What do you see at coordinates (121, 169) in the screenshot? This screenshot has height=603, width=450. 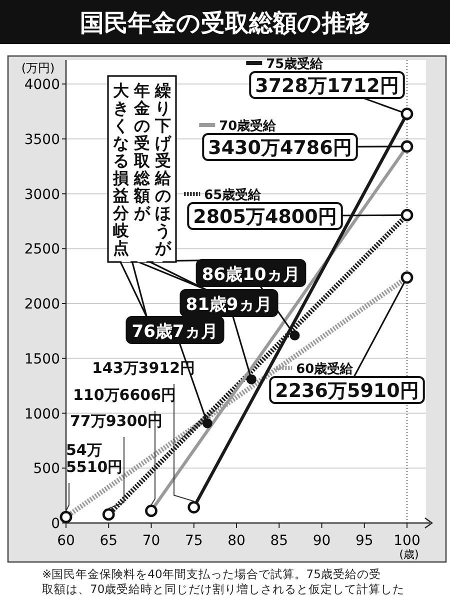 I see `callout-column: 大きくなる損益分岐点` at bounding box center [121, 169].